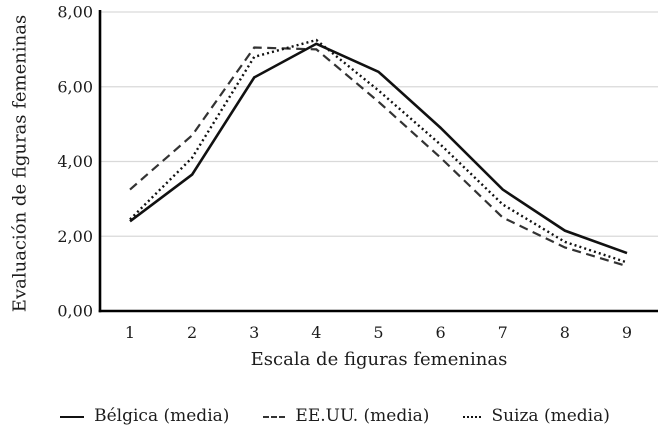 The width and height of the screenshot is (670, 445). What do you see at coordinates (441, 332) in the screenshot?
I see `x-tick-label: 6` at bounding box center [441, 332].